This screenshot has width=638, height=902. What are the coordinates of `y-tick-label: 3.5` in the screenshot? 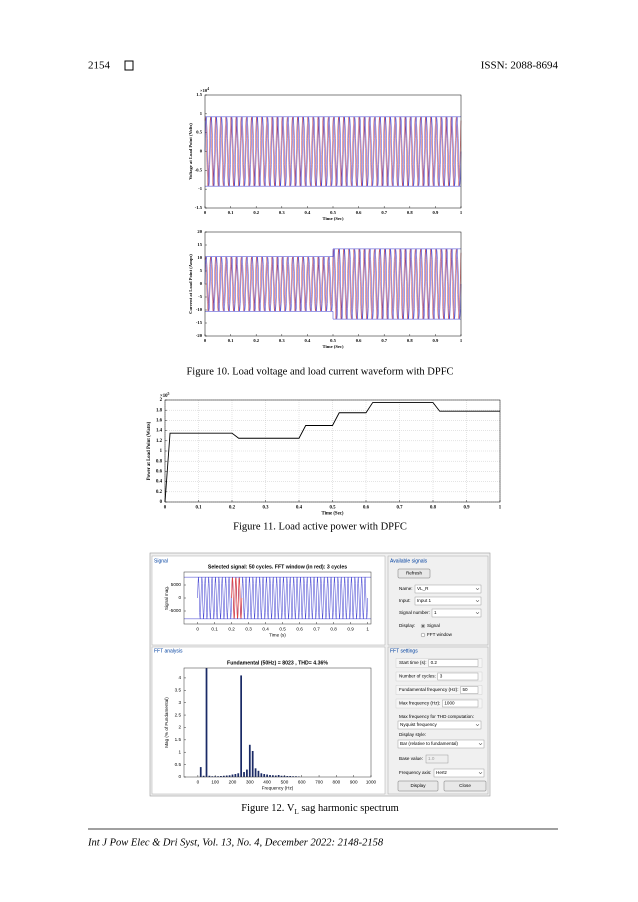 It's located at (178, 690).